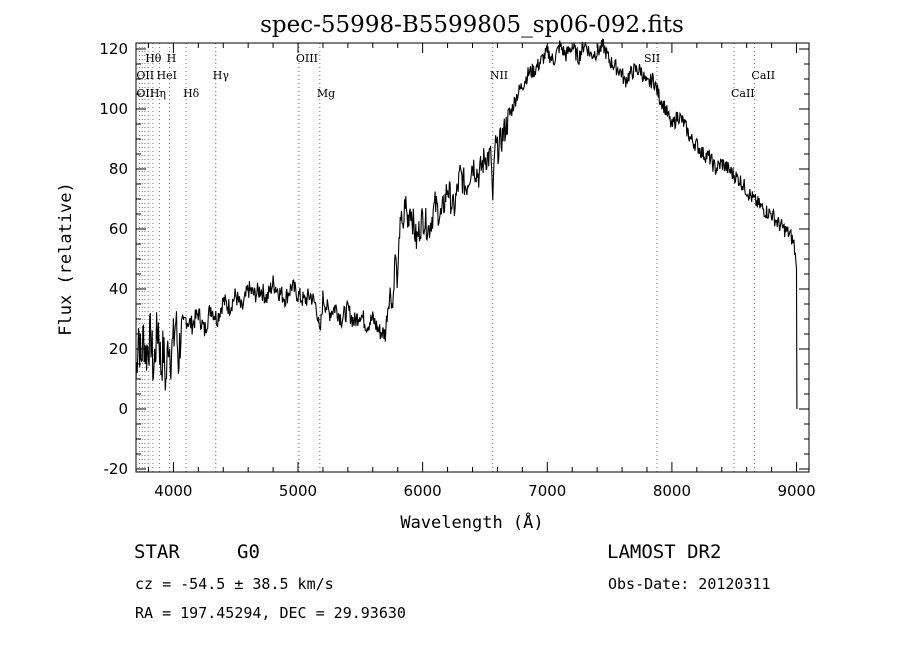 This screenshot has width=900, height=650. I want to click on x-tick-label: 7000, so click(547, 491).